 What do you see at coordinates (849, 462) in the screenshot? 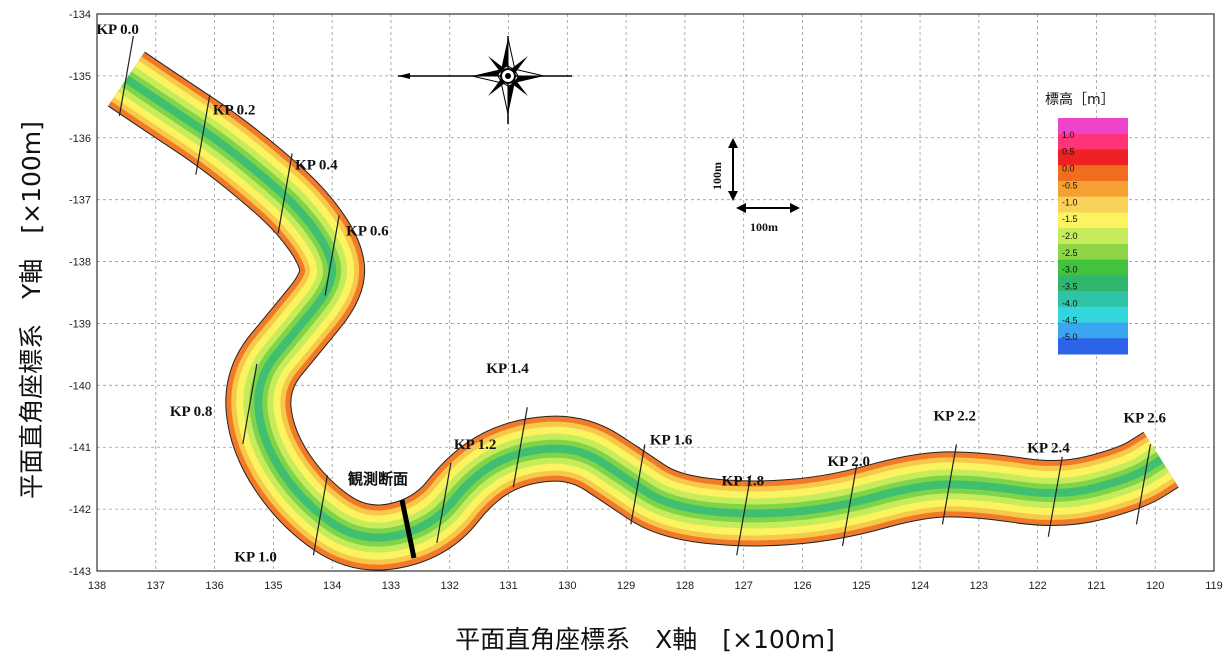
I see `kilometer-post-label: KP 2.0` at bounding box center [849, 462].